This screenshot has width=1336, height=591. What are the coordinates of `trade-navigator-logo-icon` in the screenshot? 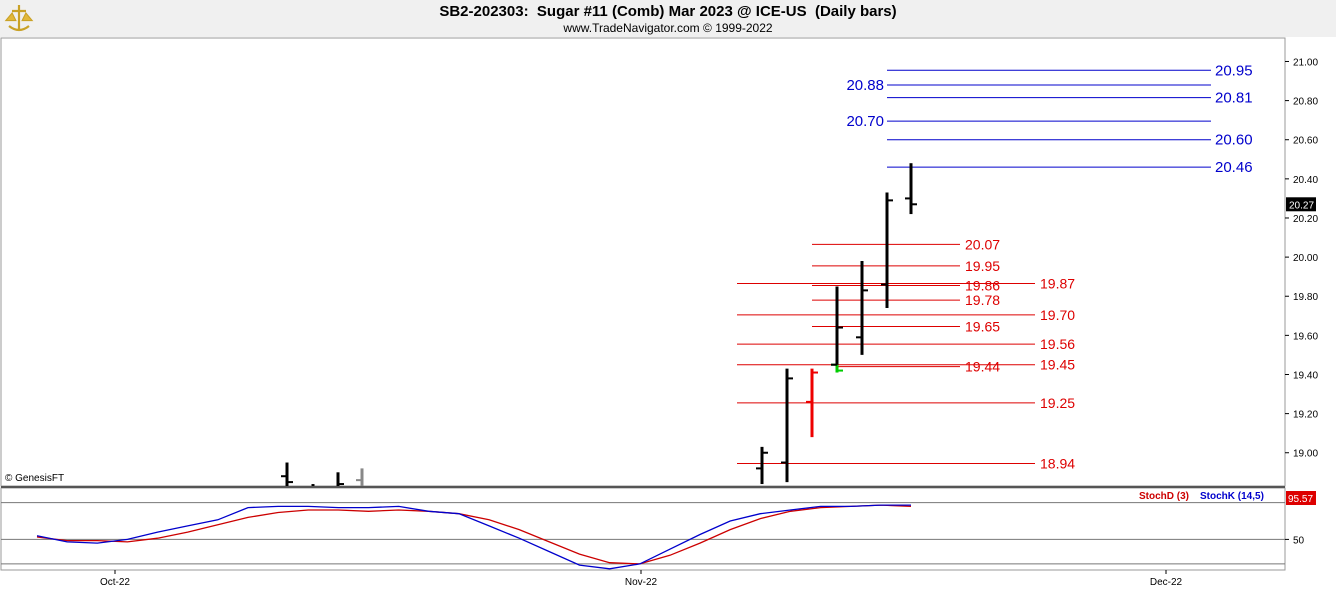 It's located at (19, 18).